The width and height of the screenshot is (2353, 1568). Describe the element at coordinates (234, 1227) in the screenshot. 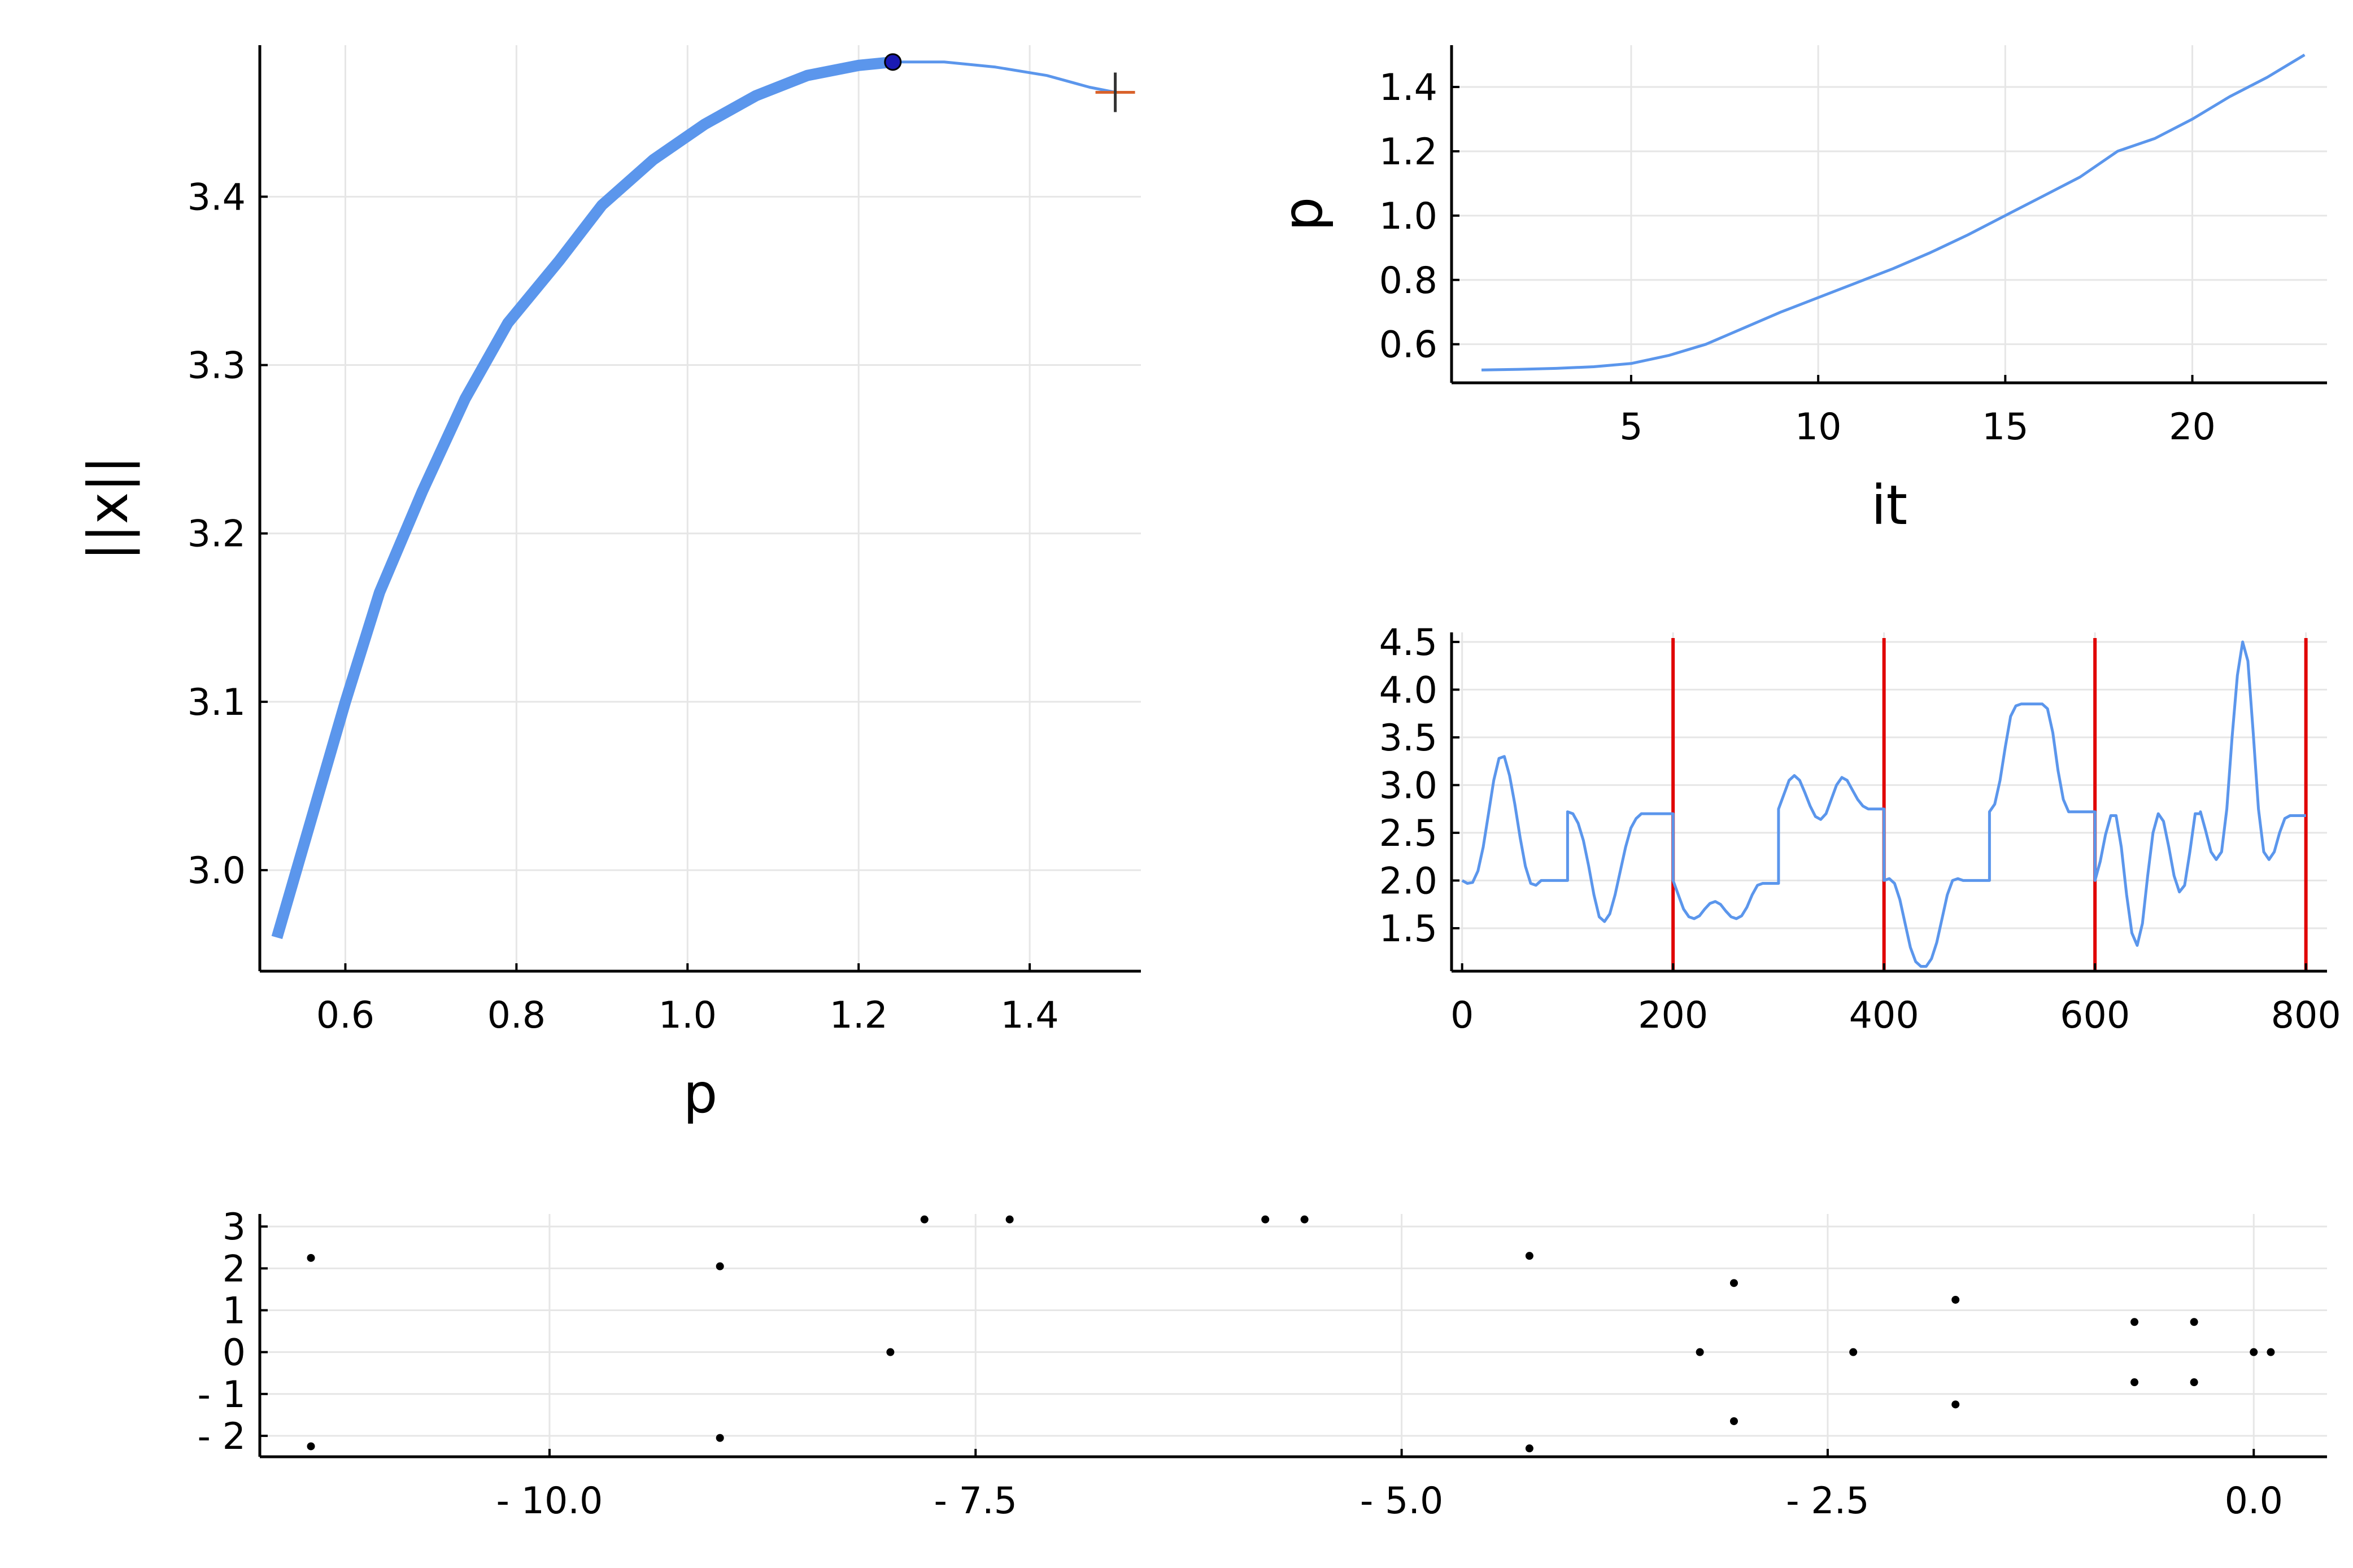

I see `y-tick-label: 3` at that location.